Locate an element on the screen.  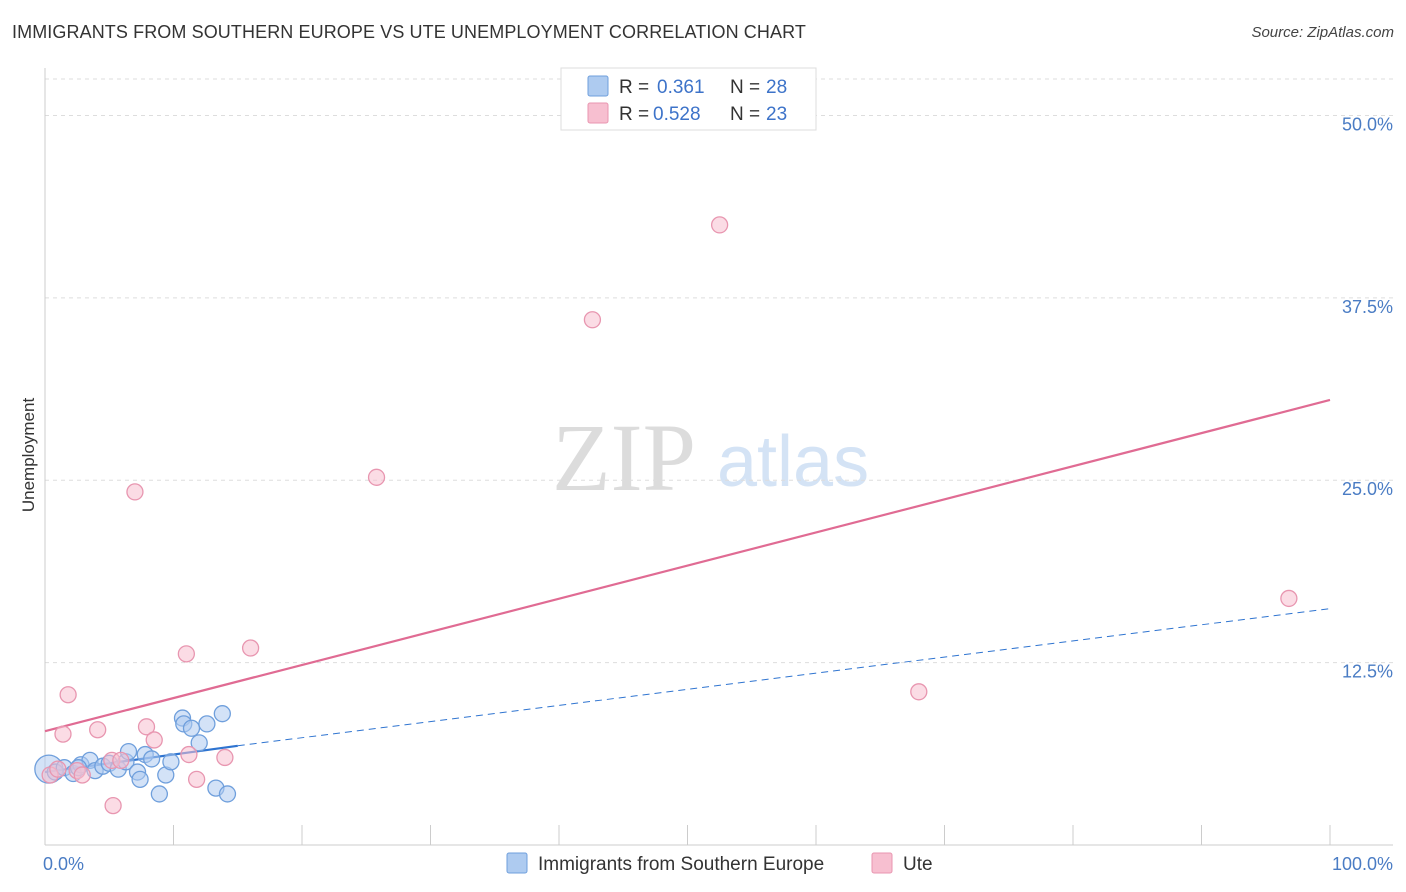
legend-n-value-blue: 28 is located at coordinates (776, 87).